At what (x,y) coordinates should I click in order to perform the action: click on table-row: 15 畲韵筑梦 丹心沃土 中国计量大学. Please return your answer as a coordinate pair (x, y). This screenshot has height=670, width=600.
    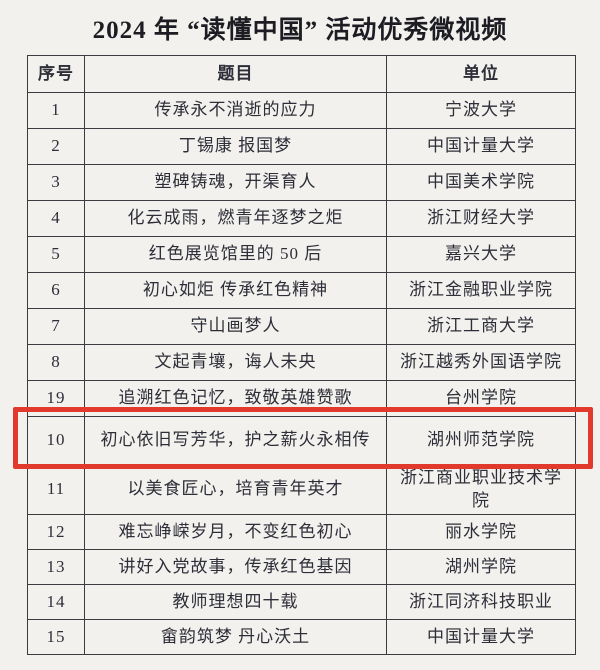
    Looking at the image, I should click on (301, 637).